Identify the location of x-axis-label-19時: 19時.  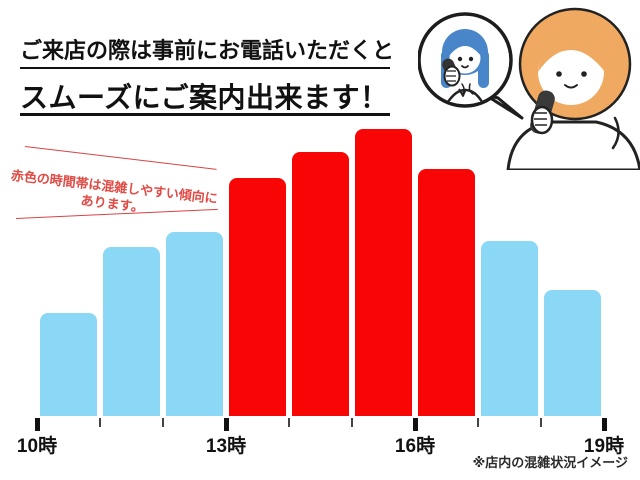
(604, 446).